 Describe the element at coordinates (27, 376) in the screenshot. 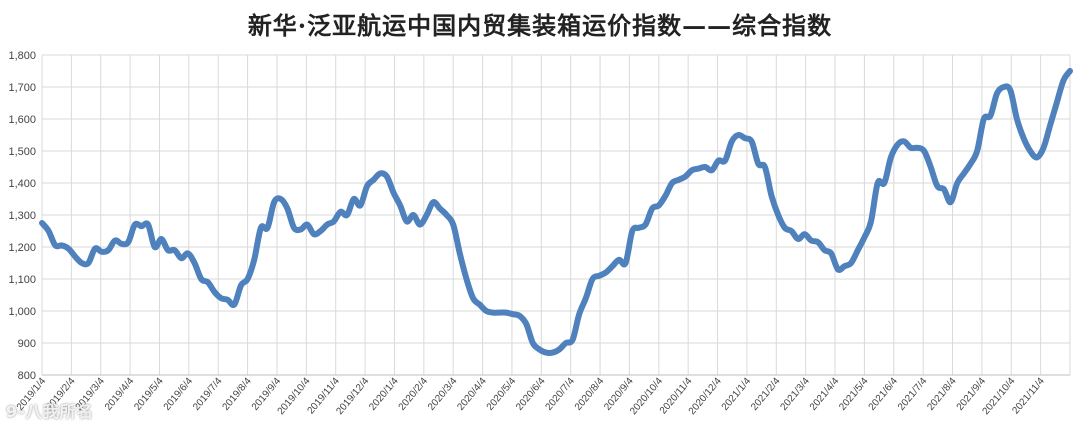

I see `y-tick-label: 800` at that location.